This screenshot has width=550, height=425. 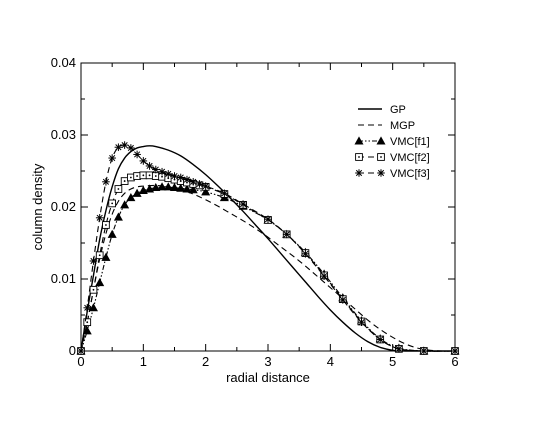 I want to click on legend: GP MGP VMC[f1] VMC[f2] VMC[f3], so click(x=392, y=142).